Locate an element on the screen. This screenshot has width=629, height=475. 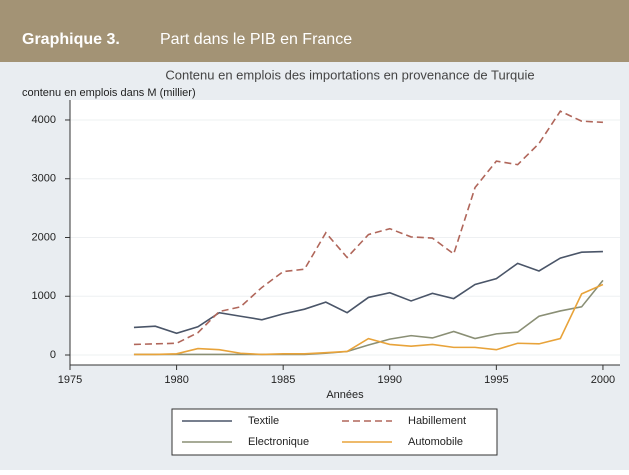
header-bar is located at coordinates (314, 31).